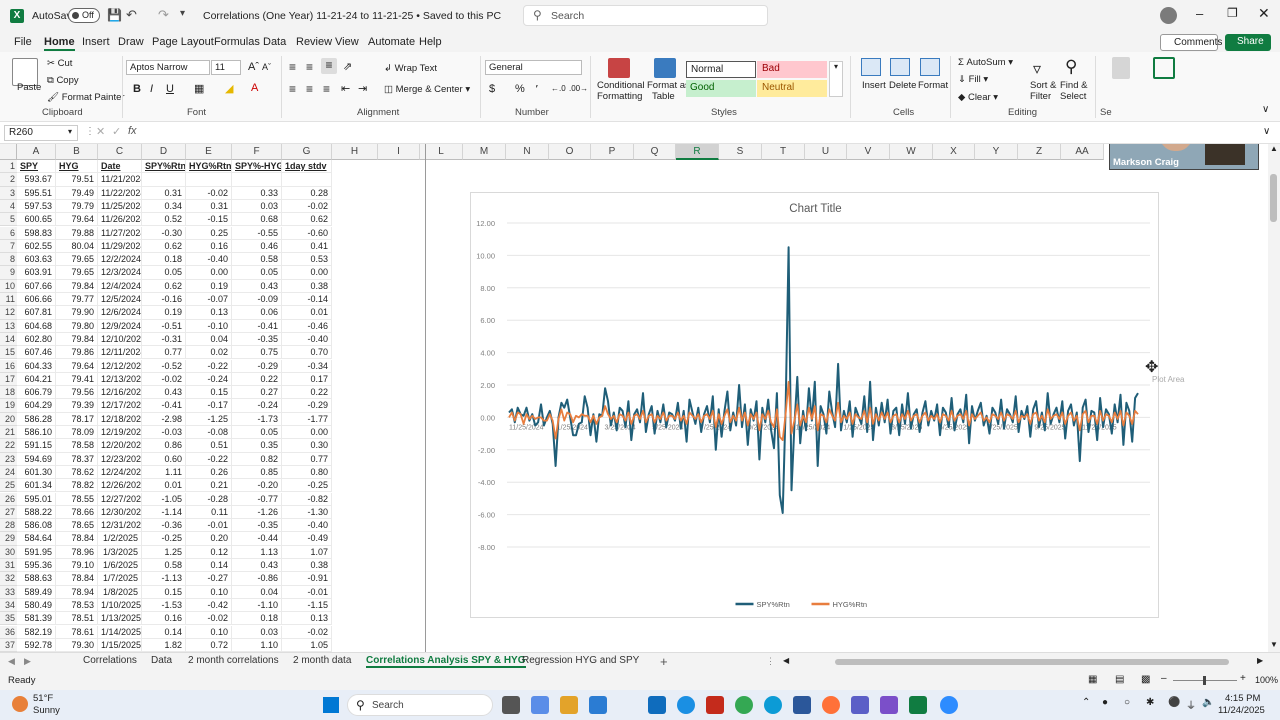 The height and width of the screenshot is (720, 1280). I want to click on table-cell: -0.08, so click(209, 433).